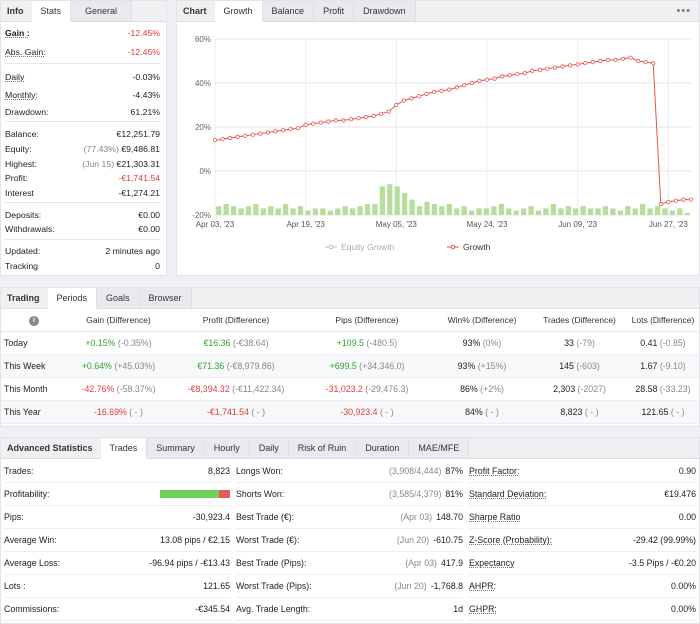 Image resolution: width=700 pixels, height=624 pixels. Describe the element at coordinates (118, 298) in the screenshot. I see `tab-goals: Goals` at that location.